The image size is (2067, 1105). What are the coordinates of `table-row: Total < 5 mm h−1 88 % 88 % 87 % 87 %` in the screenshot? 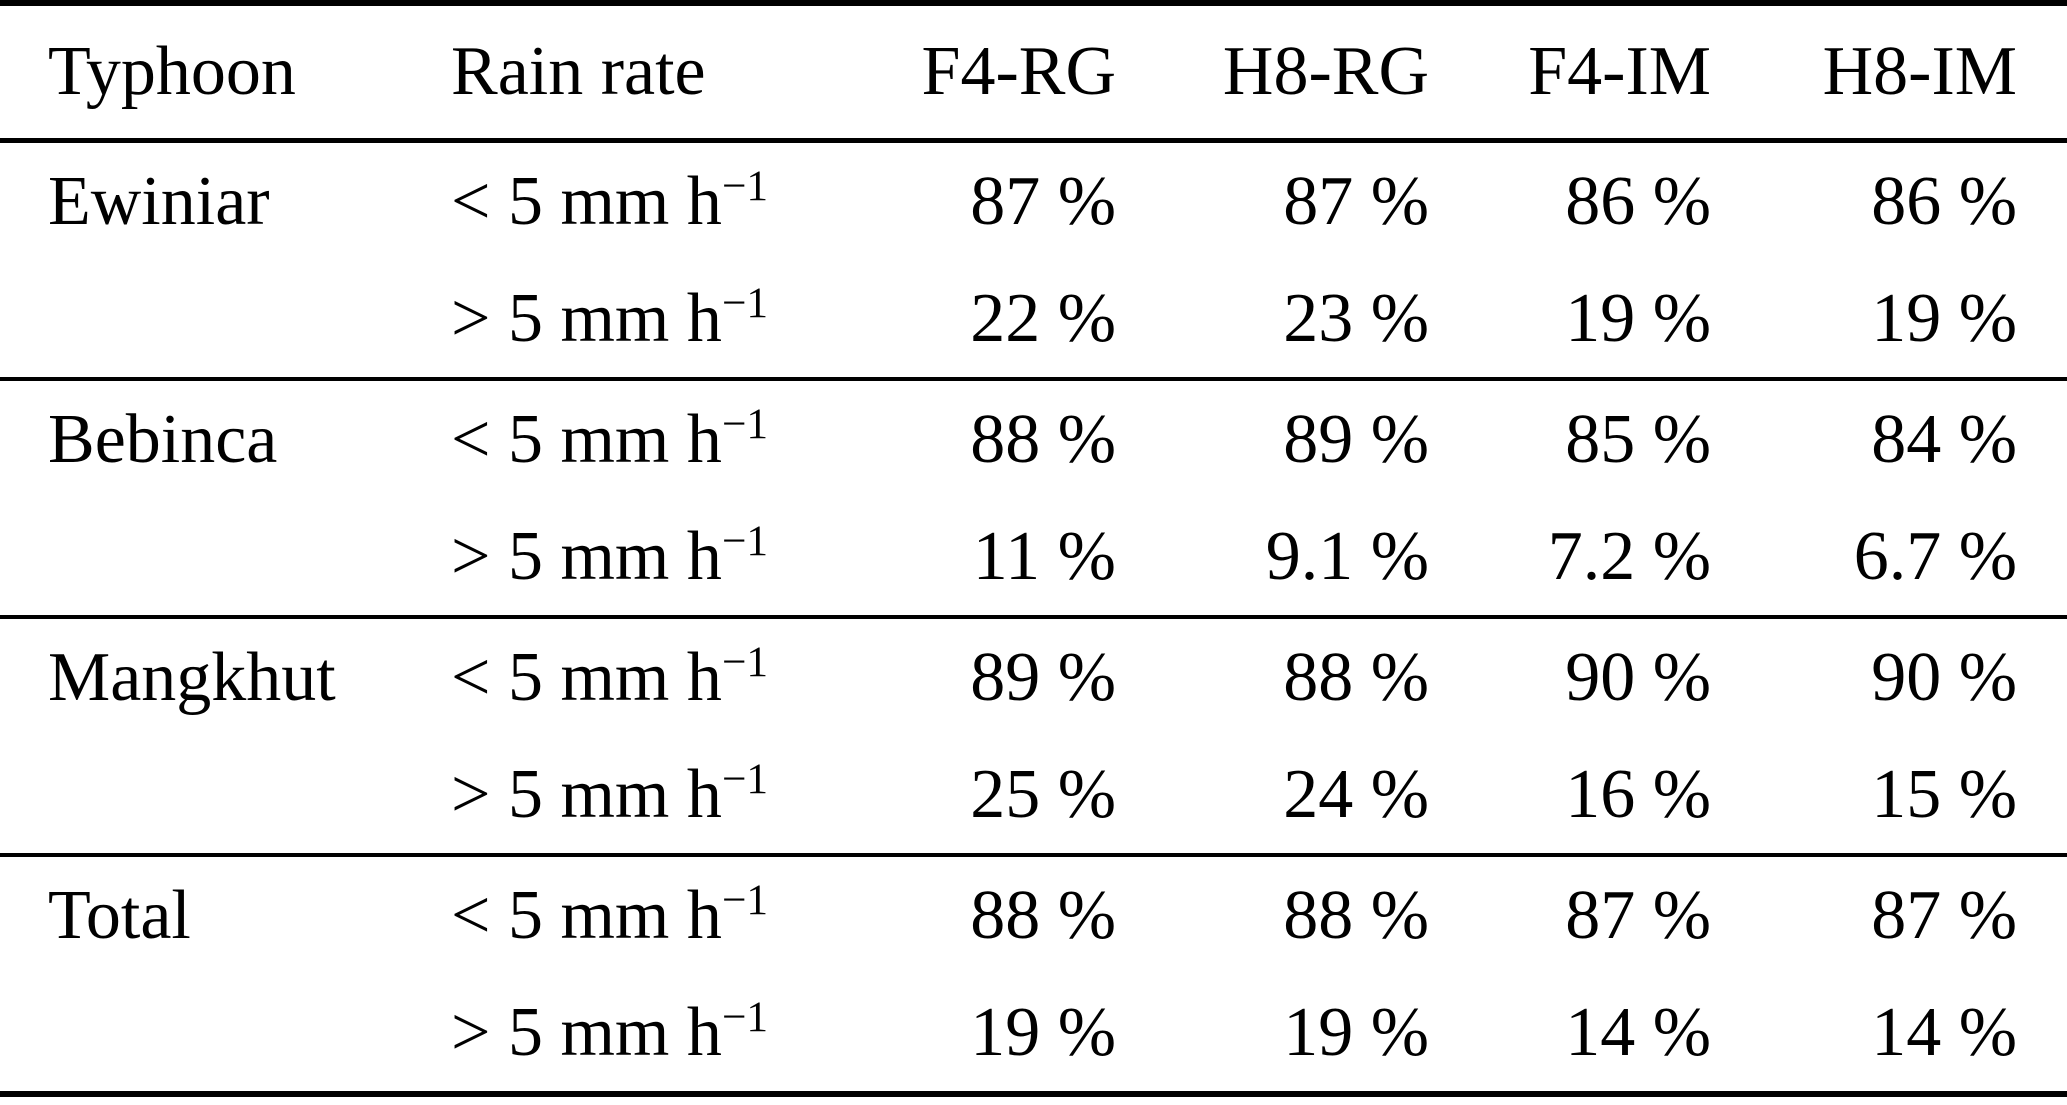 It's located at (1033, 914).